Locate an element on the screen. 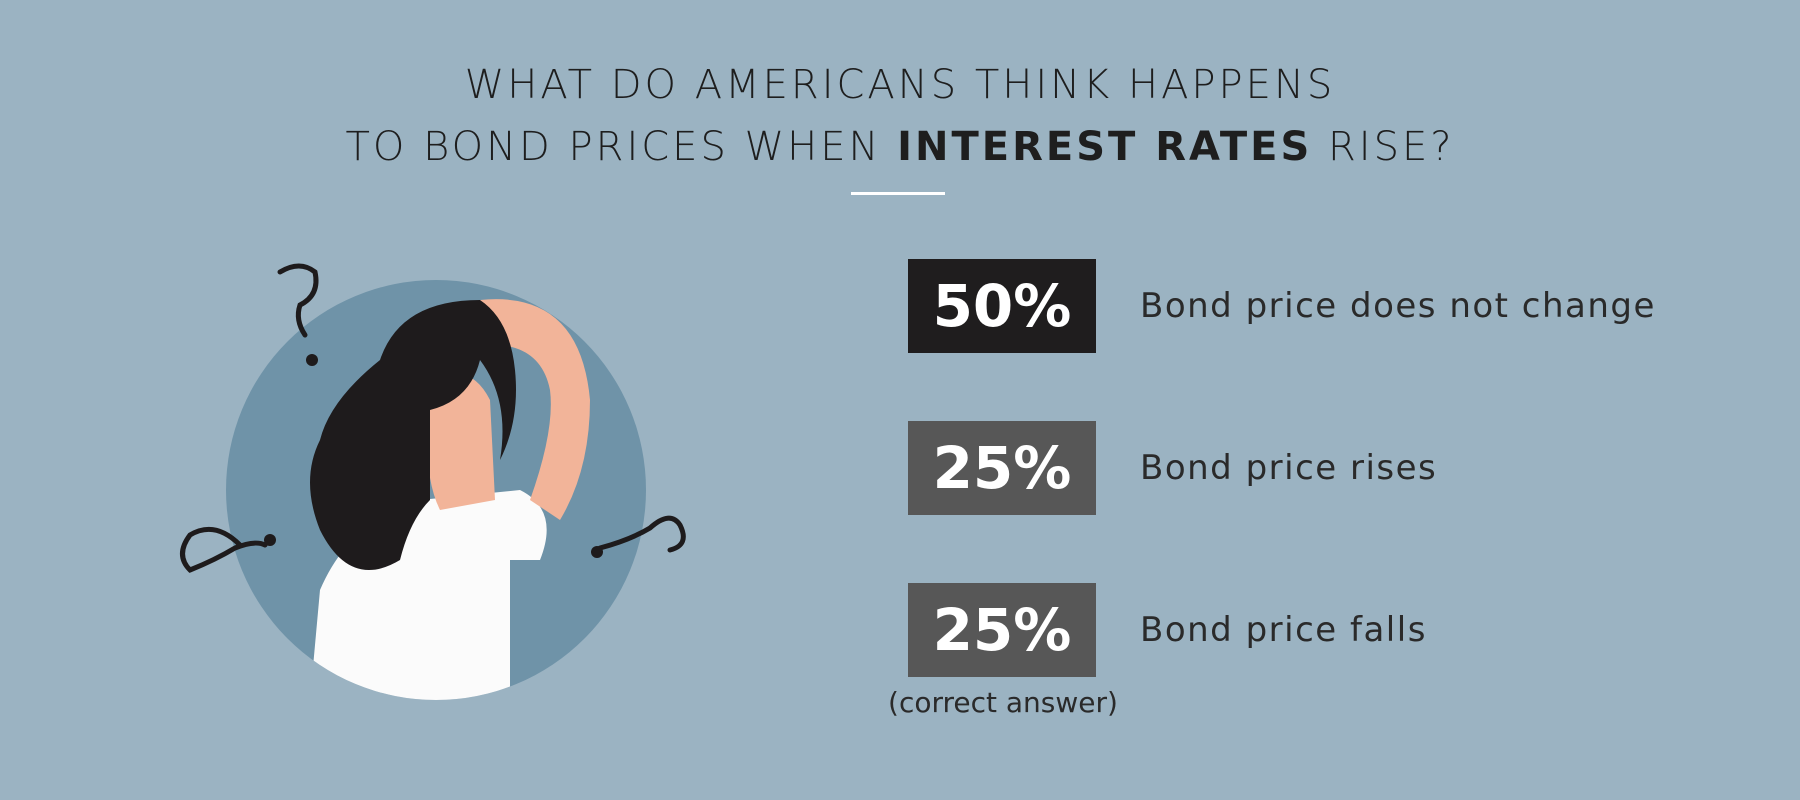 This screenshot has width=1800, height=800. answer-label: Bond price does not change is located at coordinates (1398, 306).